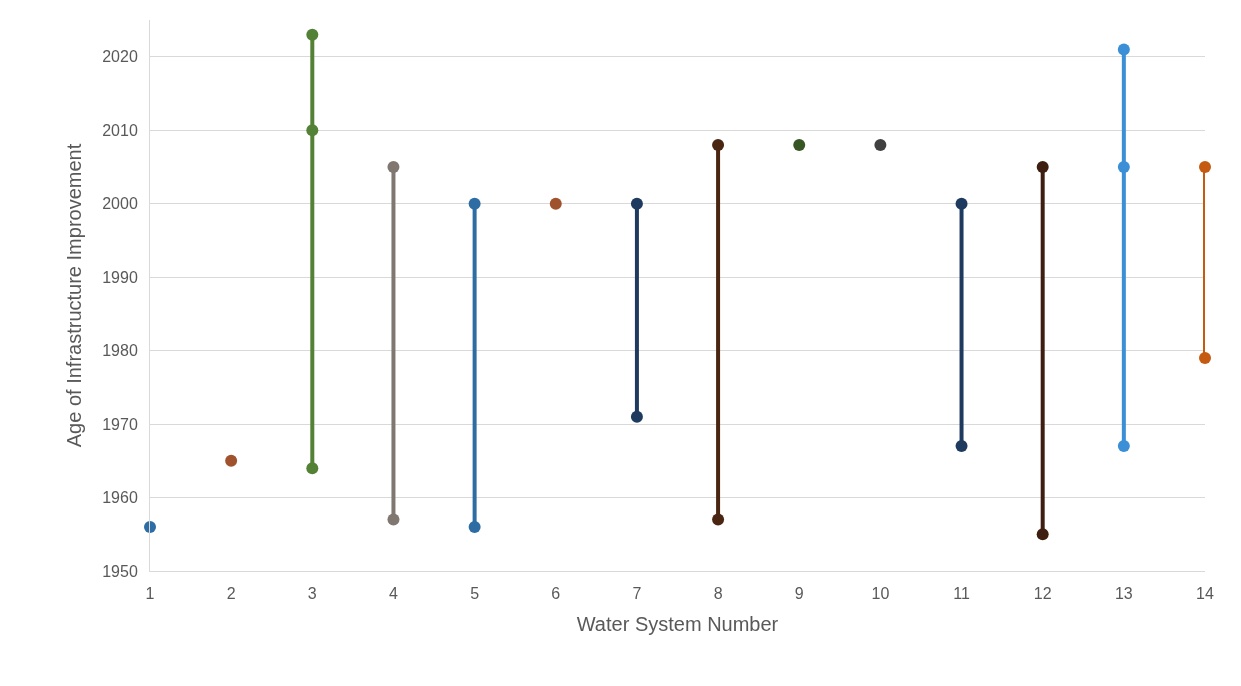 The height and width of the screenshot is (686, 1241). I want to click on y-tick-label: 1990, so click(120, 277).